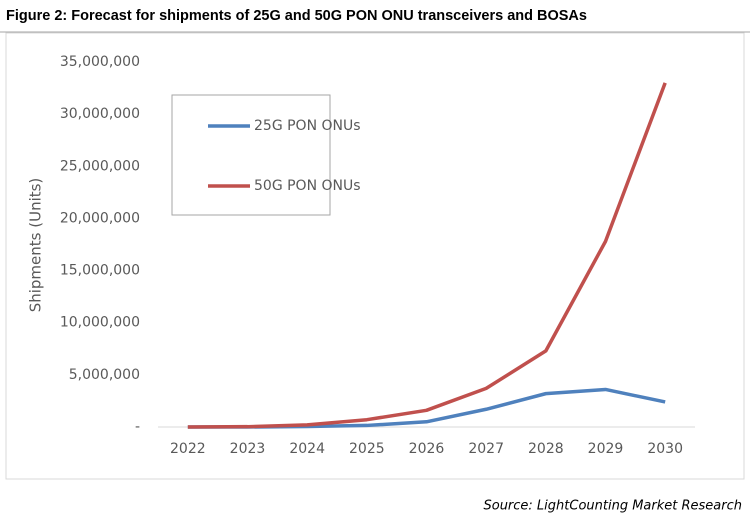 The width and height of the screenshot is (750, 520). Describe the element at coordinates (104, 375) in the screenshot. I see `y-tick-label: 5,000,000` at that location.